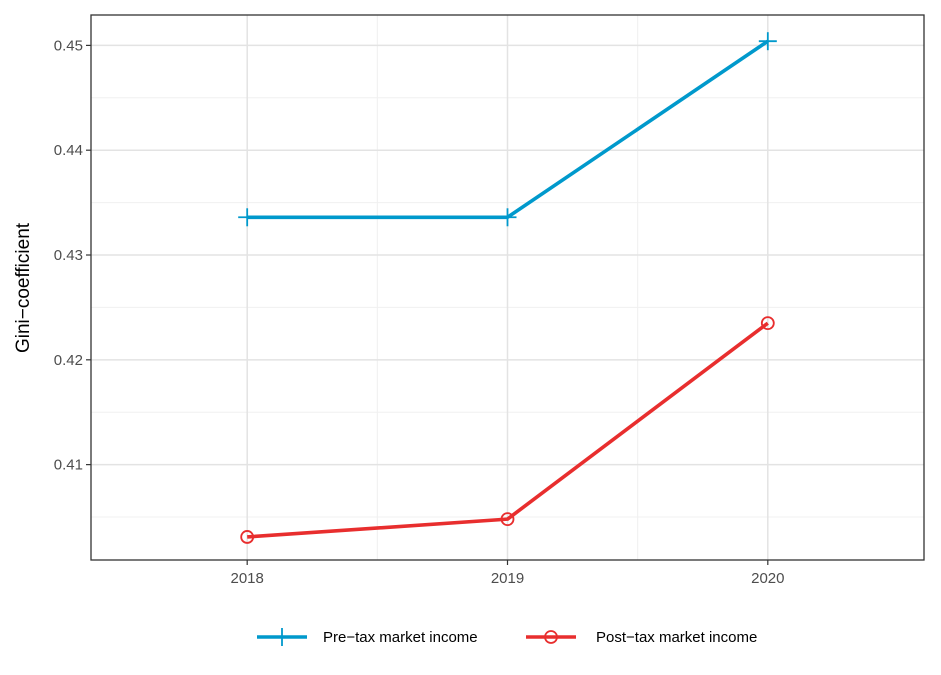 This screenshot has width=941, height=675. What do you see at coordinates (676, 637) in the screenshot?
I see `legend-label: Post−tax market income` at bounding box center [676, 637].